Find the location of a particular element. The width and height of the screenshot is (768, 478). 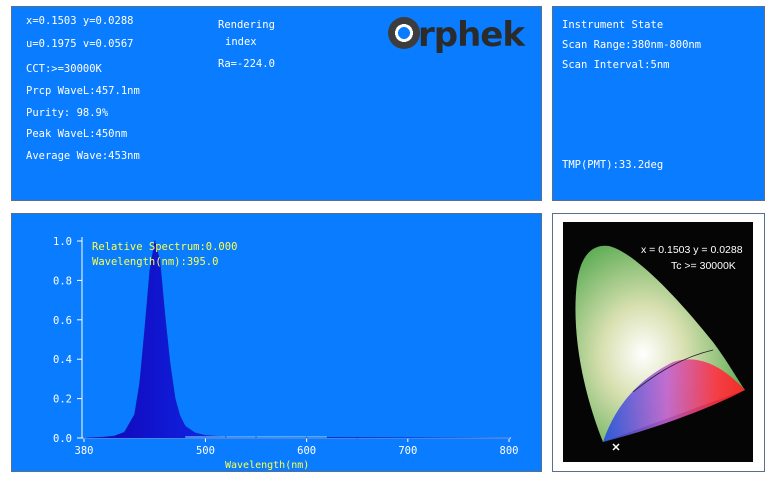

cie-horseshoe is located at coordinates (660, 348).